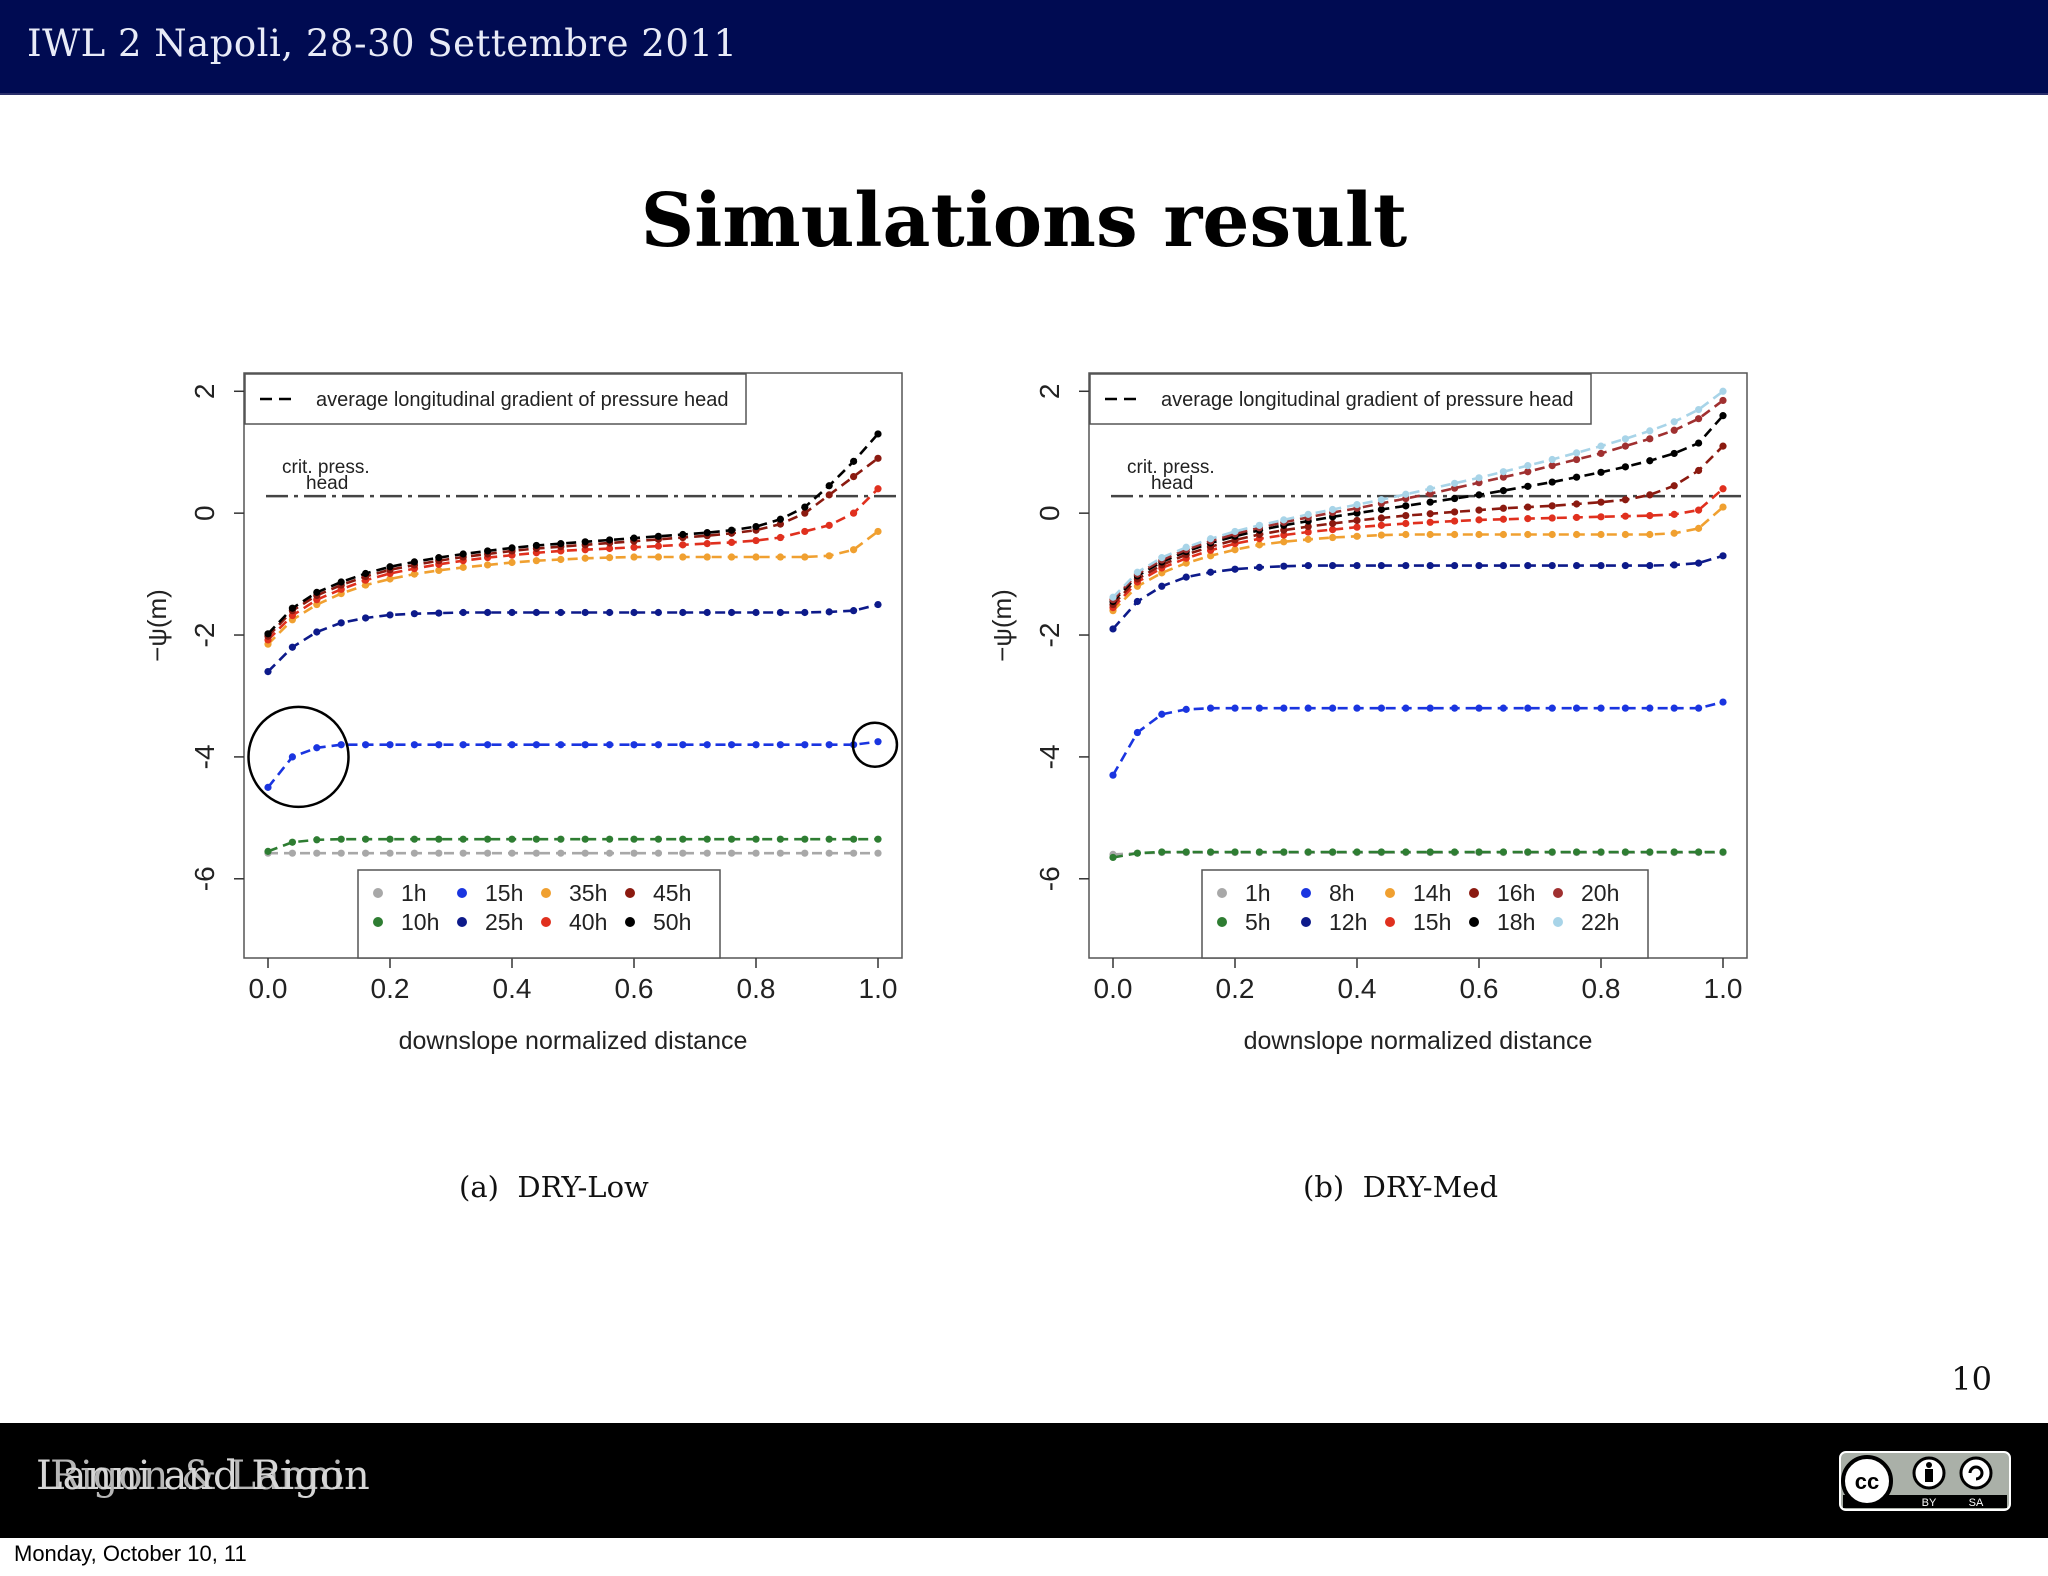 This screenshot has width=2048, height=1576. Describe the element at coordinates (204, 513) in the screenshot. I see `y-tick-label: 0` at that location.